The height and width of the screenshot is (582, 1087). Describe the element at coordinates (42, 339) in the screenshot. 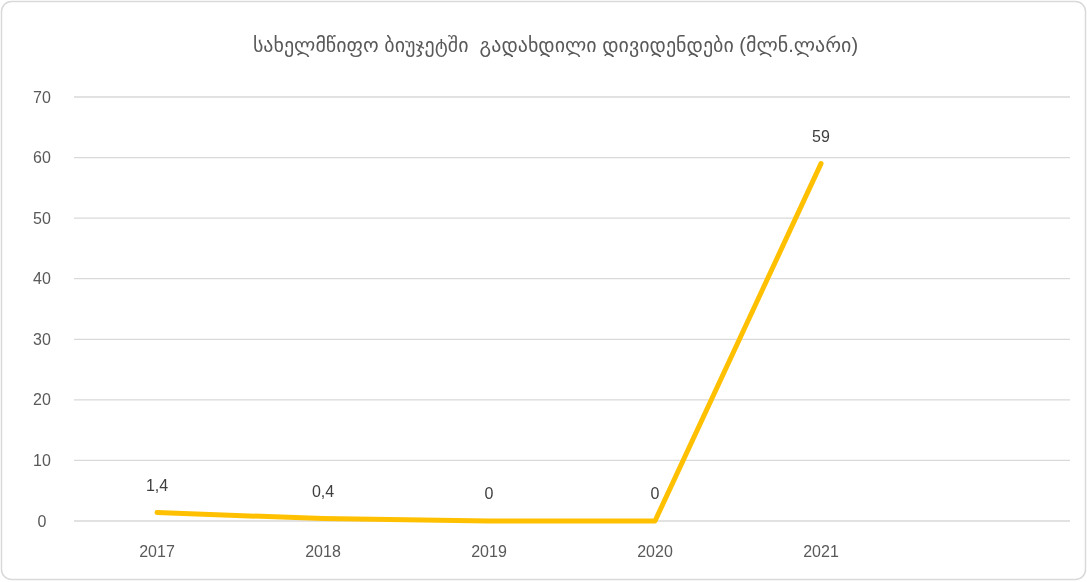

I see `y-tick-label: 30` at that location.